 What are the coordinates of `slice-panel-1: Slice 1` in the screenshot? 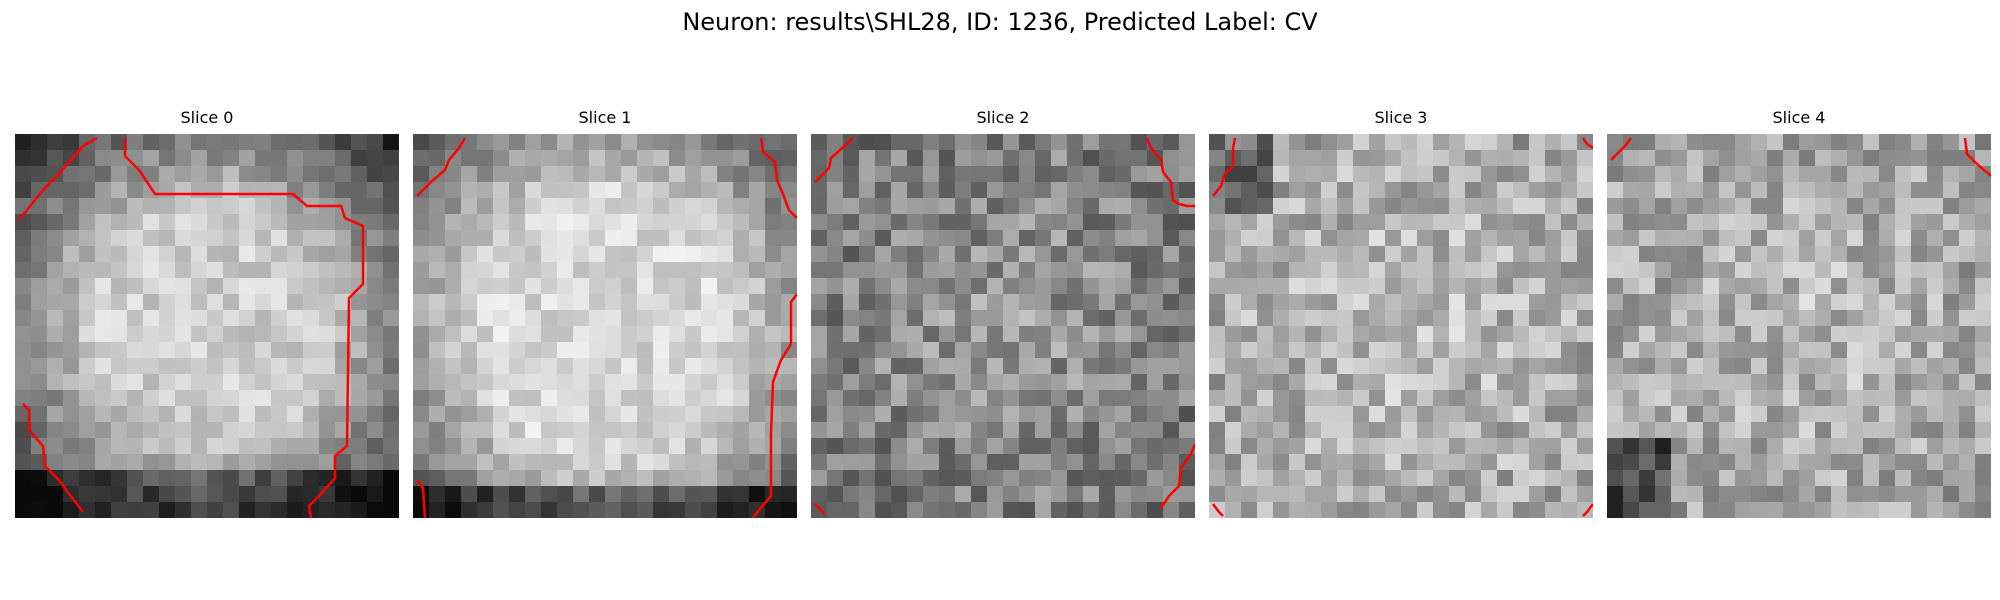 It's located at (605, 313).